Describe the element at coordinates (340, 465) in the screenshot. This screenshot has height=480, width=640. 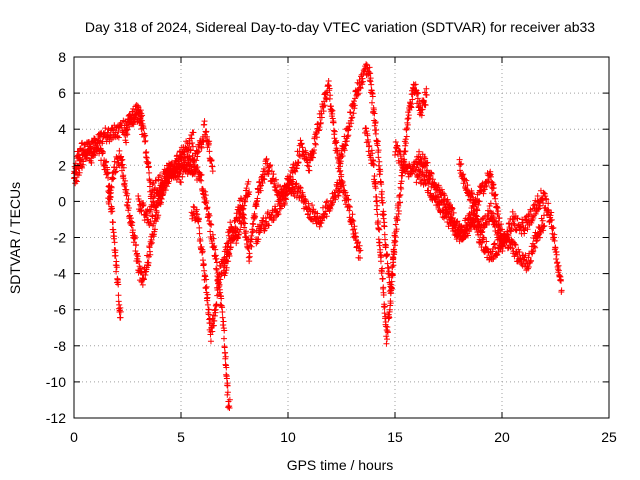
I see `x-axis-label: GPS time / hours` at that location.